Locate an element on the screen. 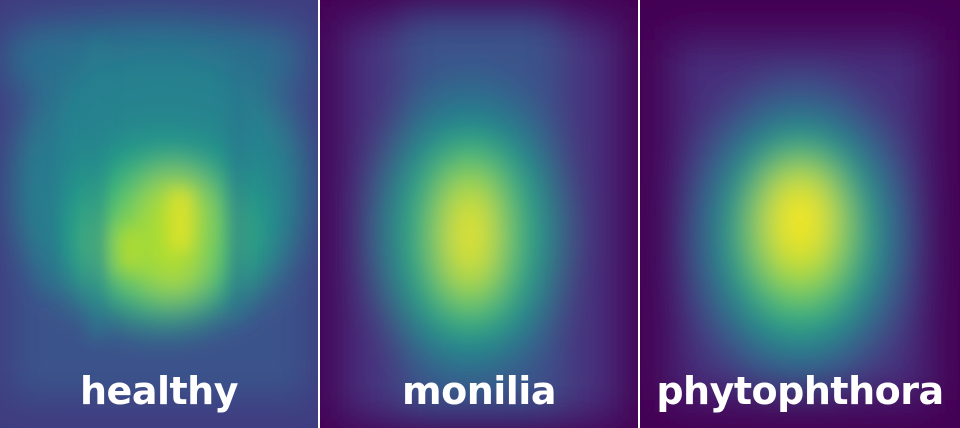 This screenshot has height=428, width=960. panel-label-healthy: healthy is located at coordinates (159, 391).